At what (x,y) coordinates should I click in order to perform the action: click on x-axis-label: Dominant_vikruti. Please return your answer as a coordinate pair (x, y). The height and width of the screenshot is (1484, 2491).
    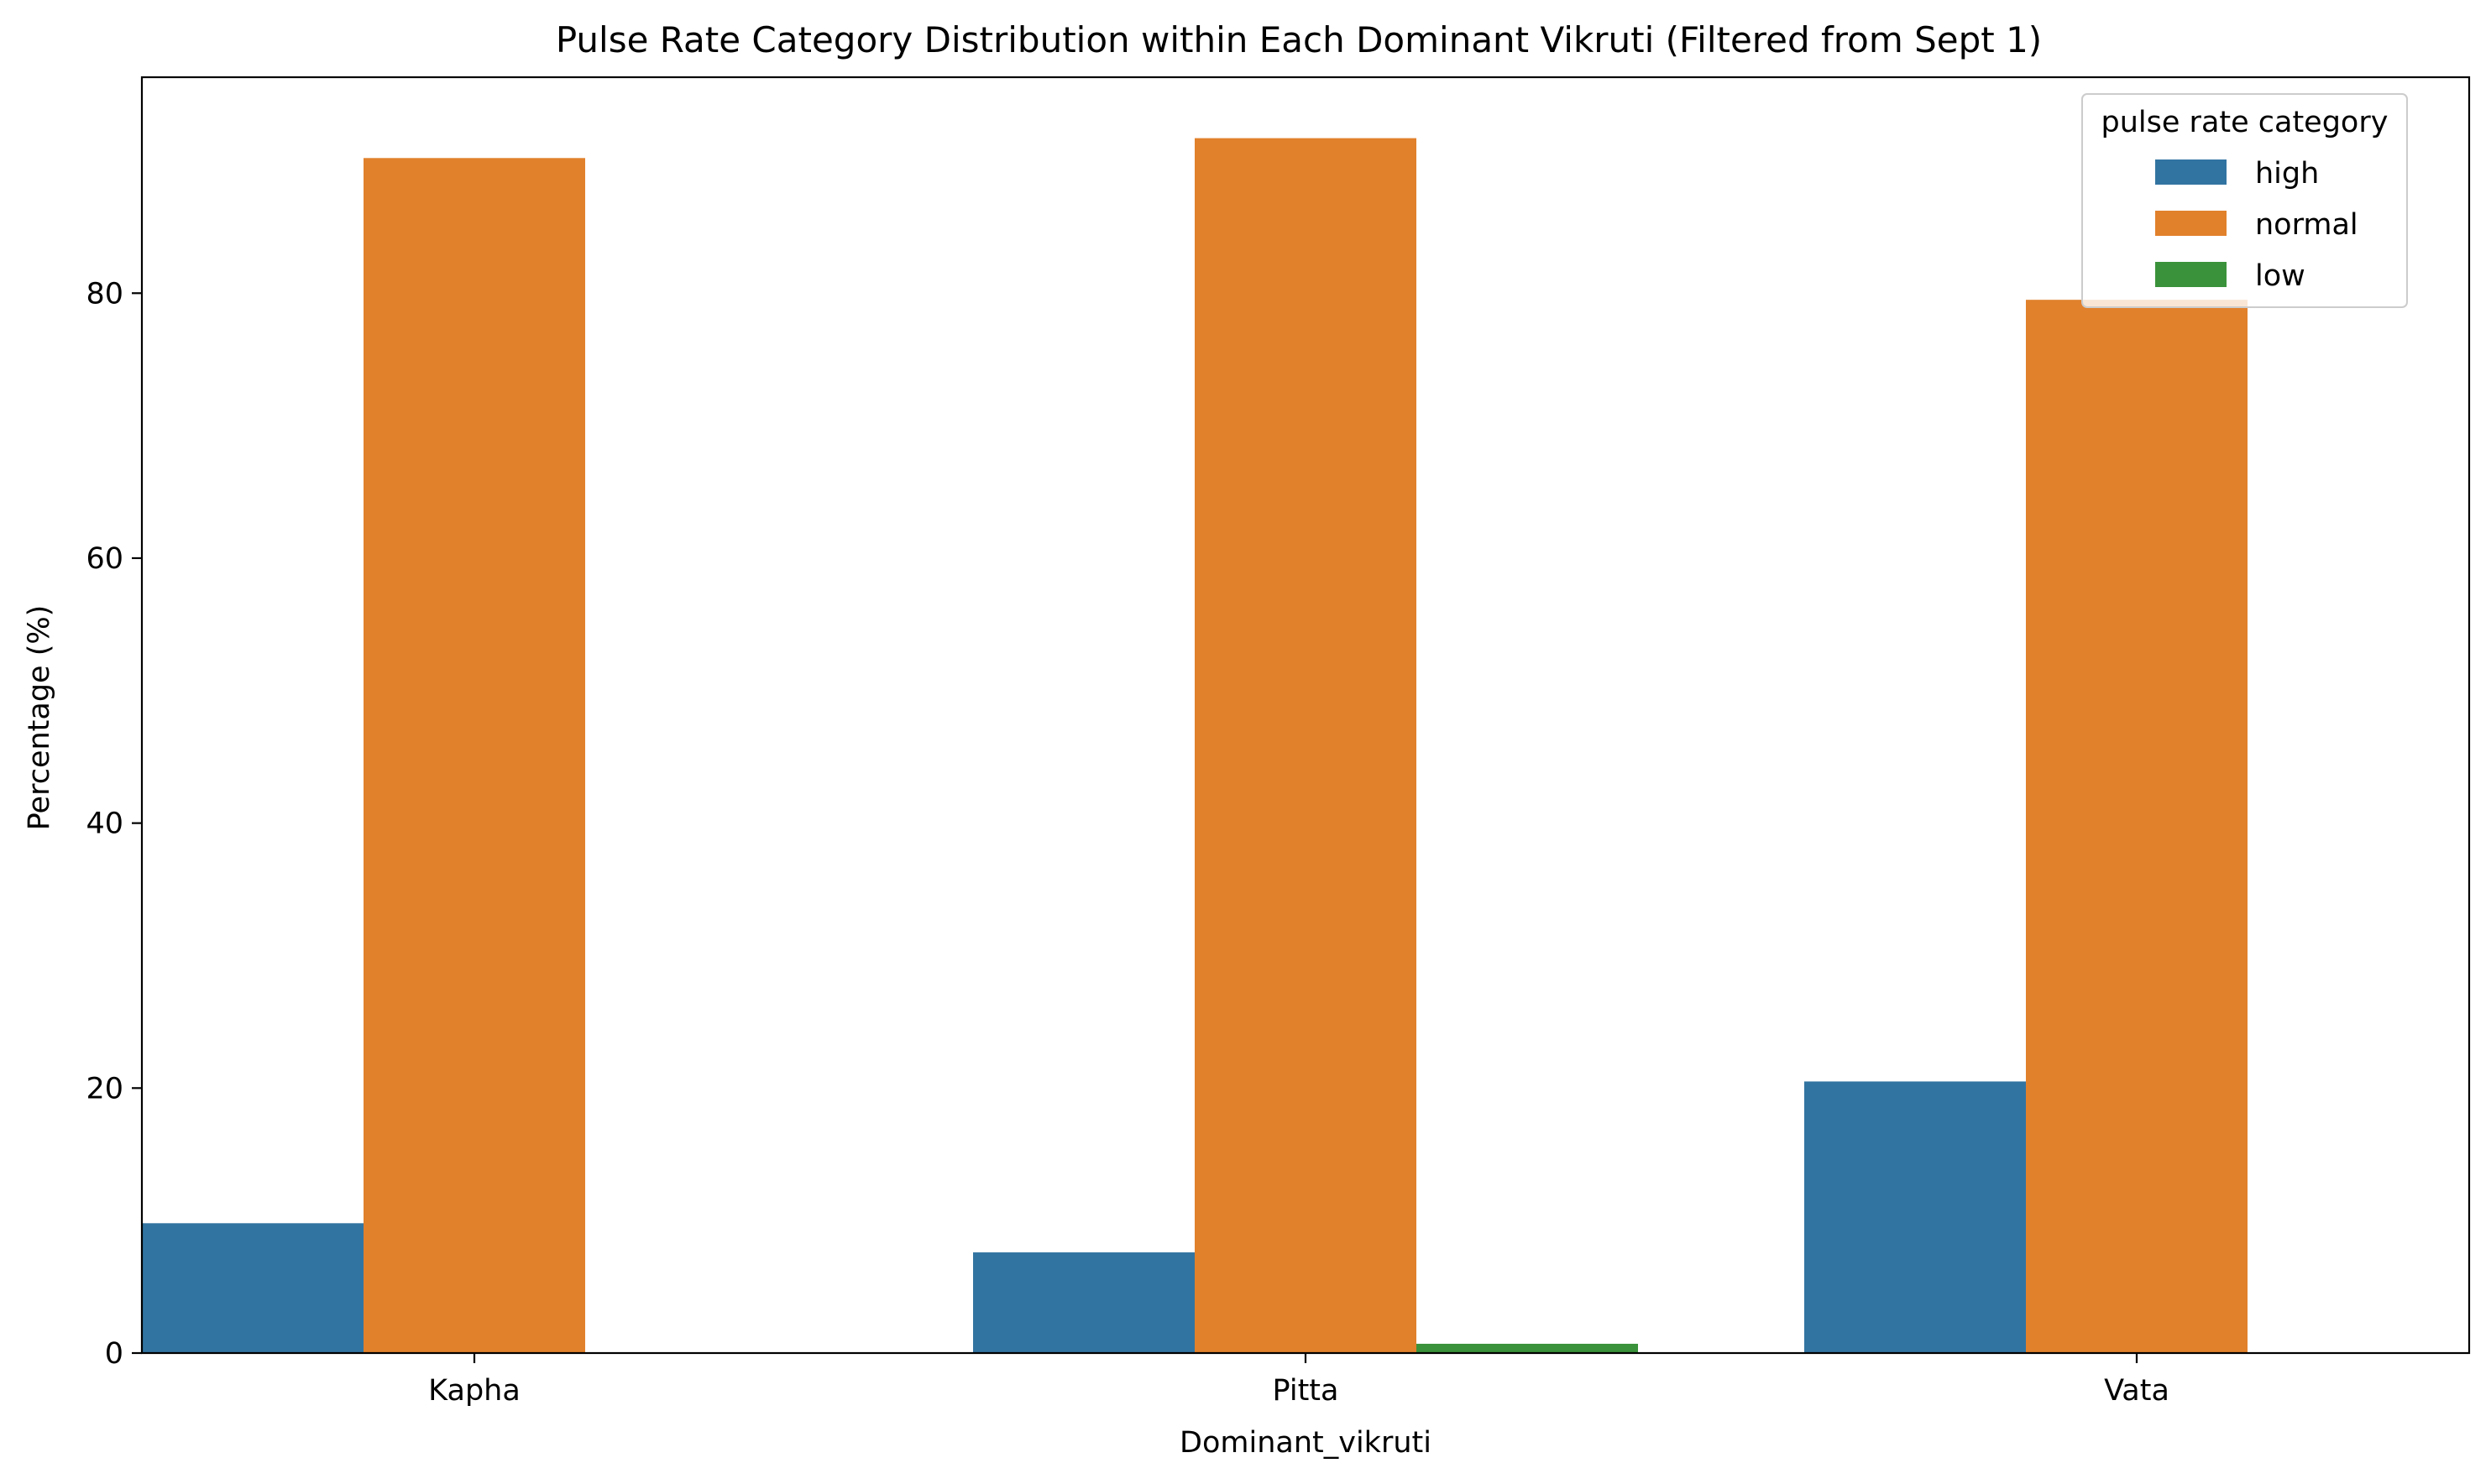
    Looking at the image, I should click on (1305, 1443).